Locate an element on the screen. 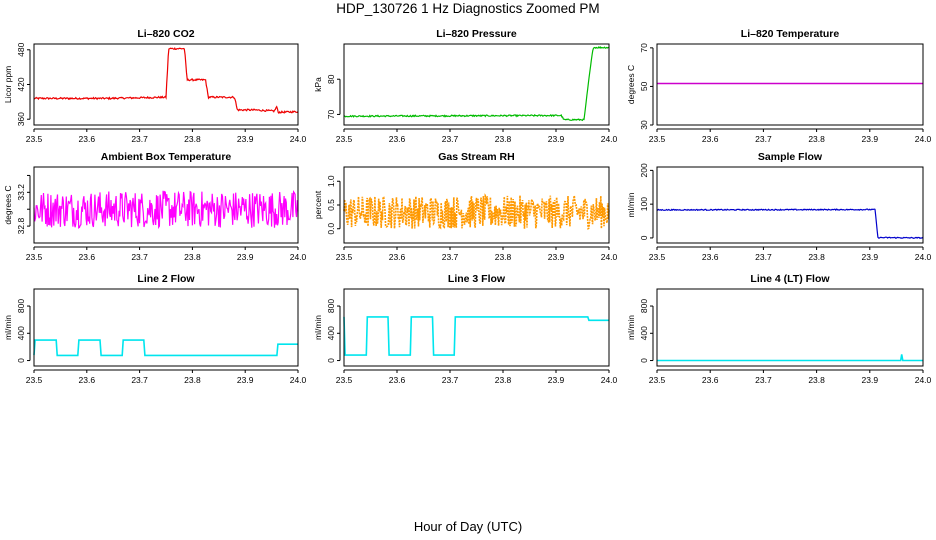 This screenshot has height=540, width=936. figure-x-axis-label: Hour of Day (UTC) is located at coordinates (468, 526).